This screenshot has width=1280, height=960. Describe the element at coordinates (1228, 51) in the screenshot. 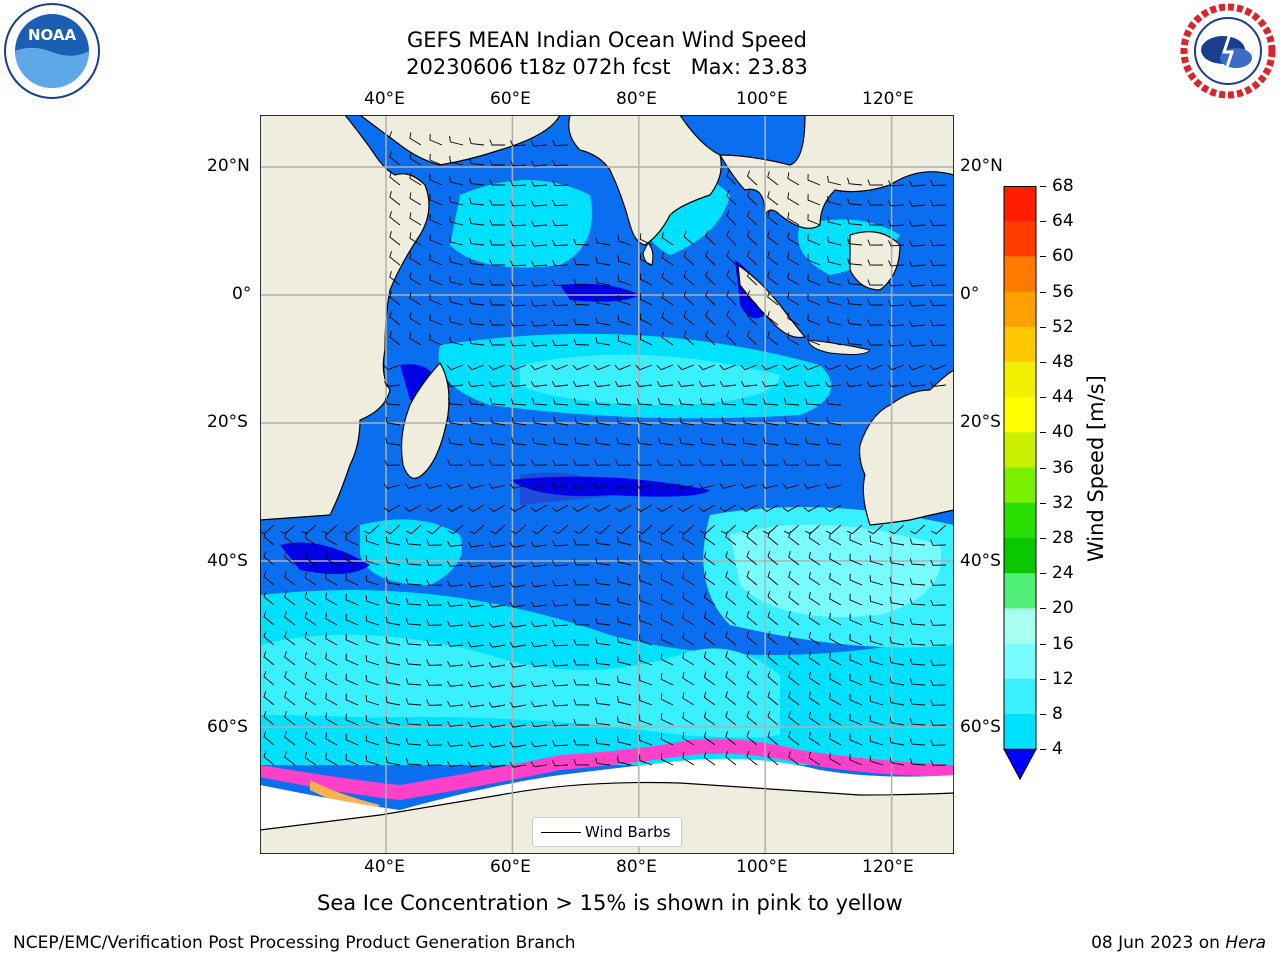

I see `nws-logo` at that location.